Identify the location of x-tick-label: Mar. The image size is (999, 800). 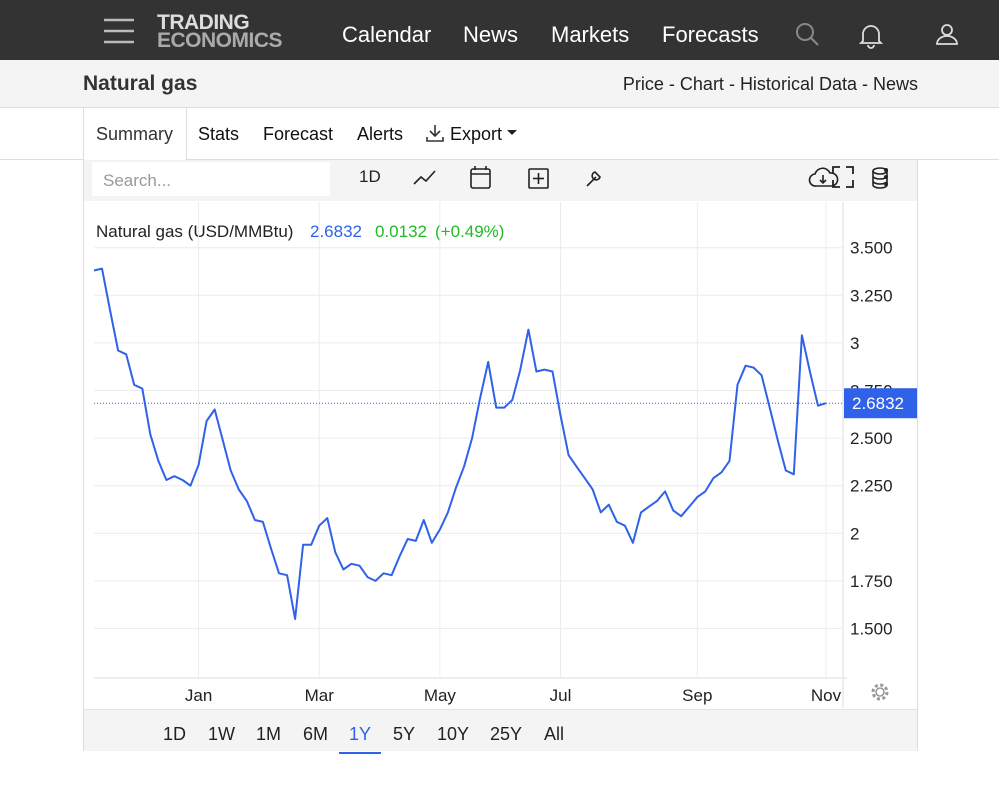
(320, 695).